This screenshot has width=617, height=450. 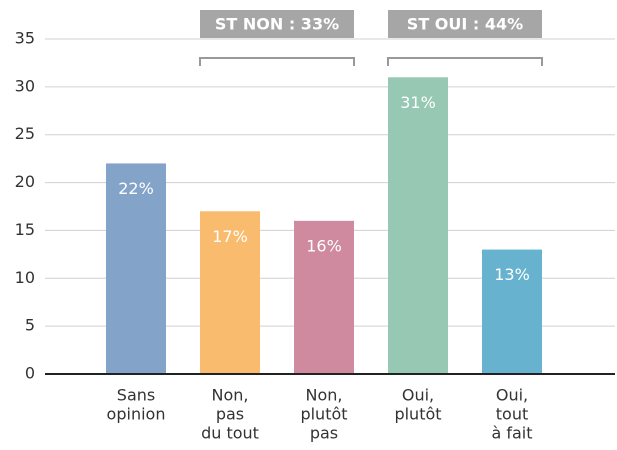 What do you see at coordinates (25, 85) in the screenshot?
I see `y-tick-label: 30` at bounding box center [25, 85].